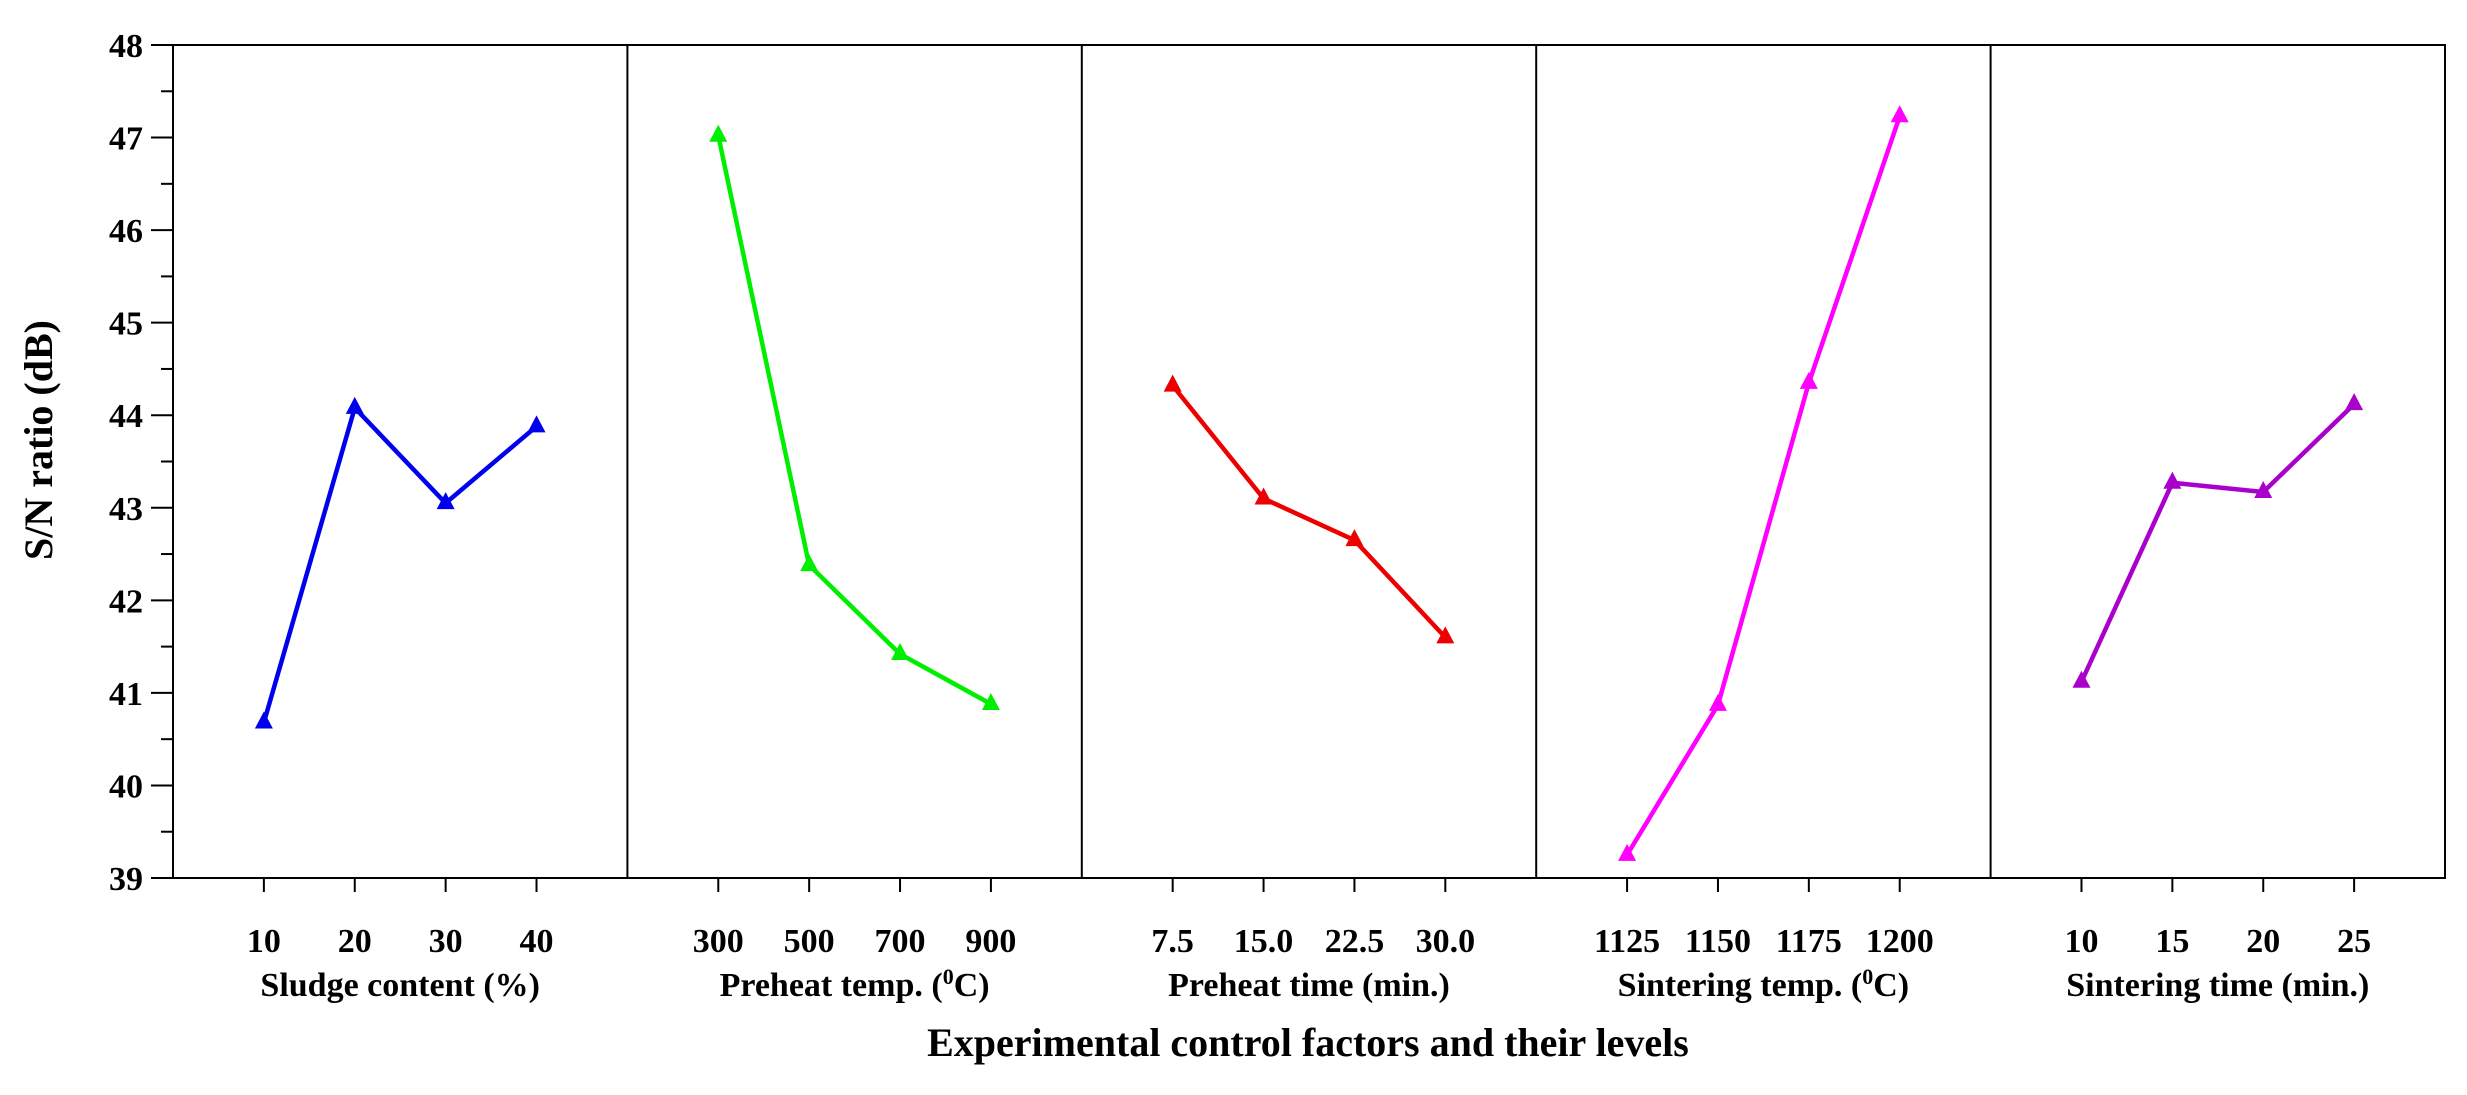 The width and height of the screenshot is (2467, 1095). I want to click on x-category-label: 15, so click(2172, 941).